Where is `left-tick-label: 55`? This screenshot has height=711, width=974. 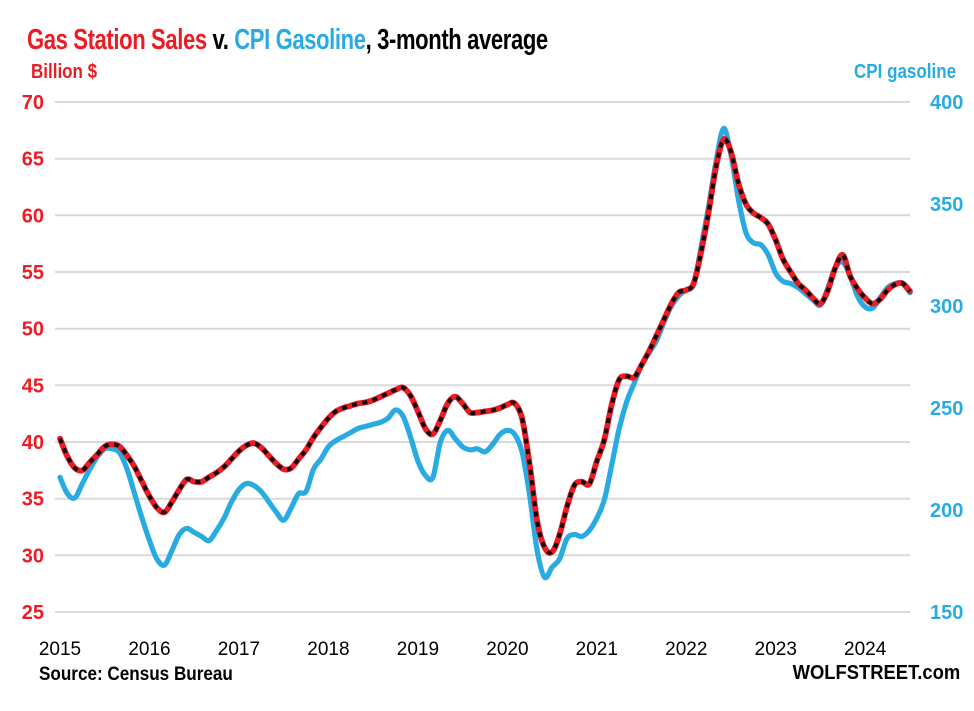 left-tick-label: 55 is located at coordinates (33, 273).